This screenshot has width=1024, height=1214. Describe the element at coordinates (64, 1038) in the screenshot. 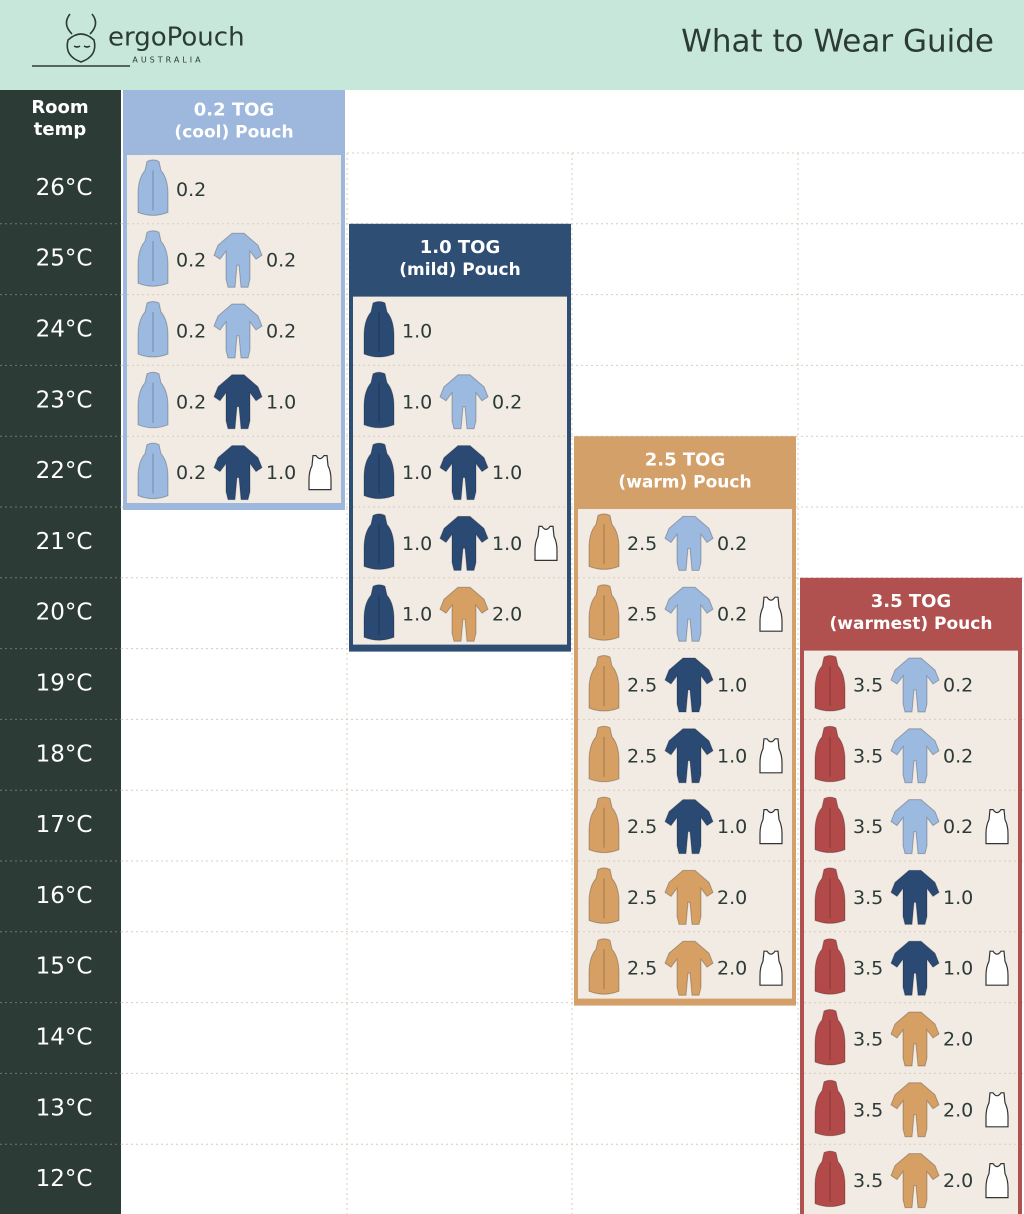

I see `room-temp: 14°C` at that location.